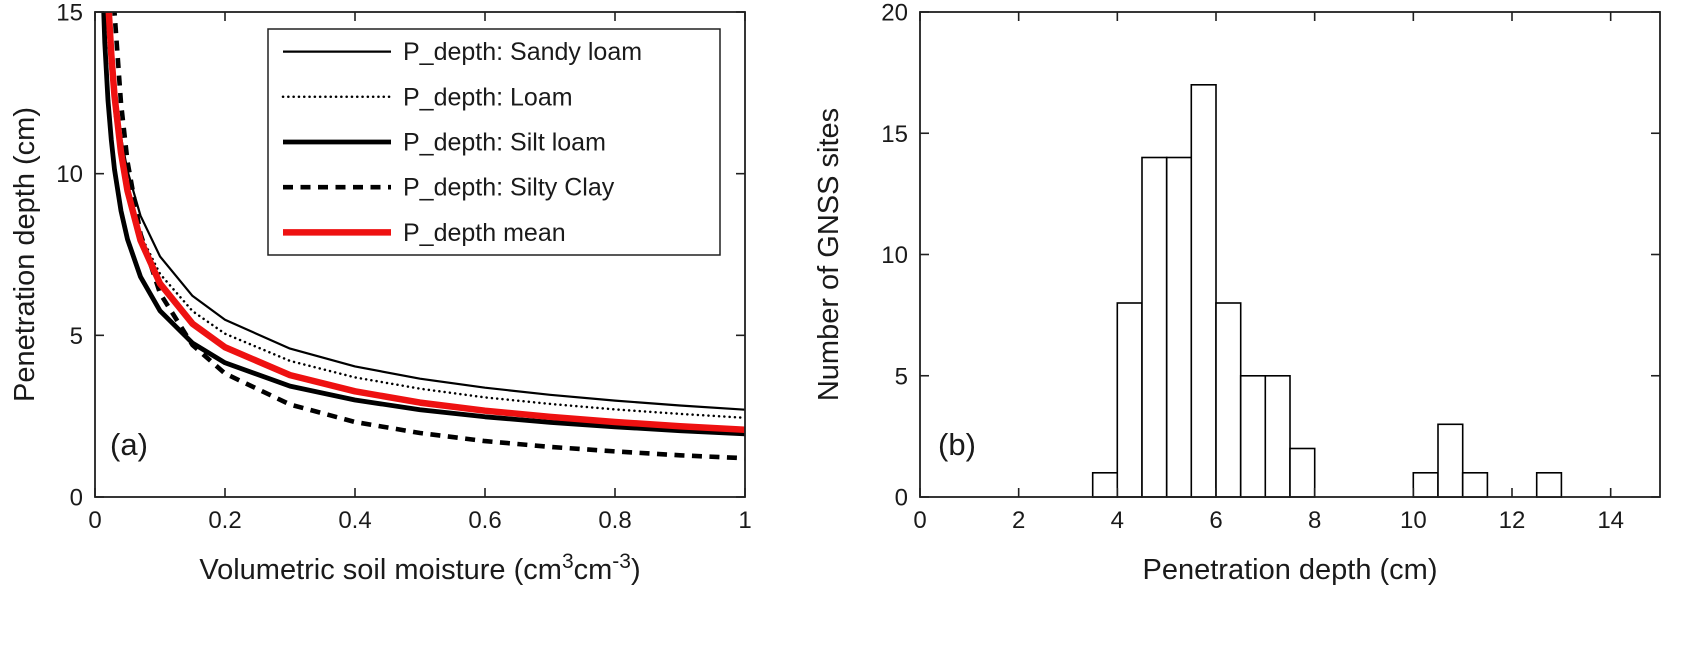 The image size is (1695, 662). What do you see at coordinates (744, 520) in the screenshot?
I see `x-tick-label: 1` at bounding box center [744, 520].